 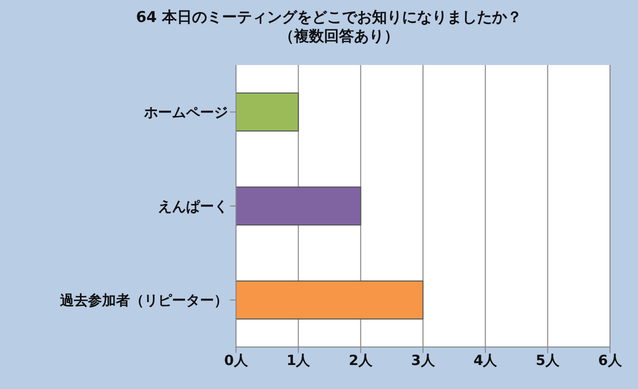 I want to click on y-tick-label: ホームページ, so click(x=185, y=112).